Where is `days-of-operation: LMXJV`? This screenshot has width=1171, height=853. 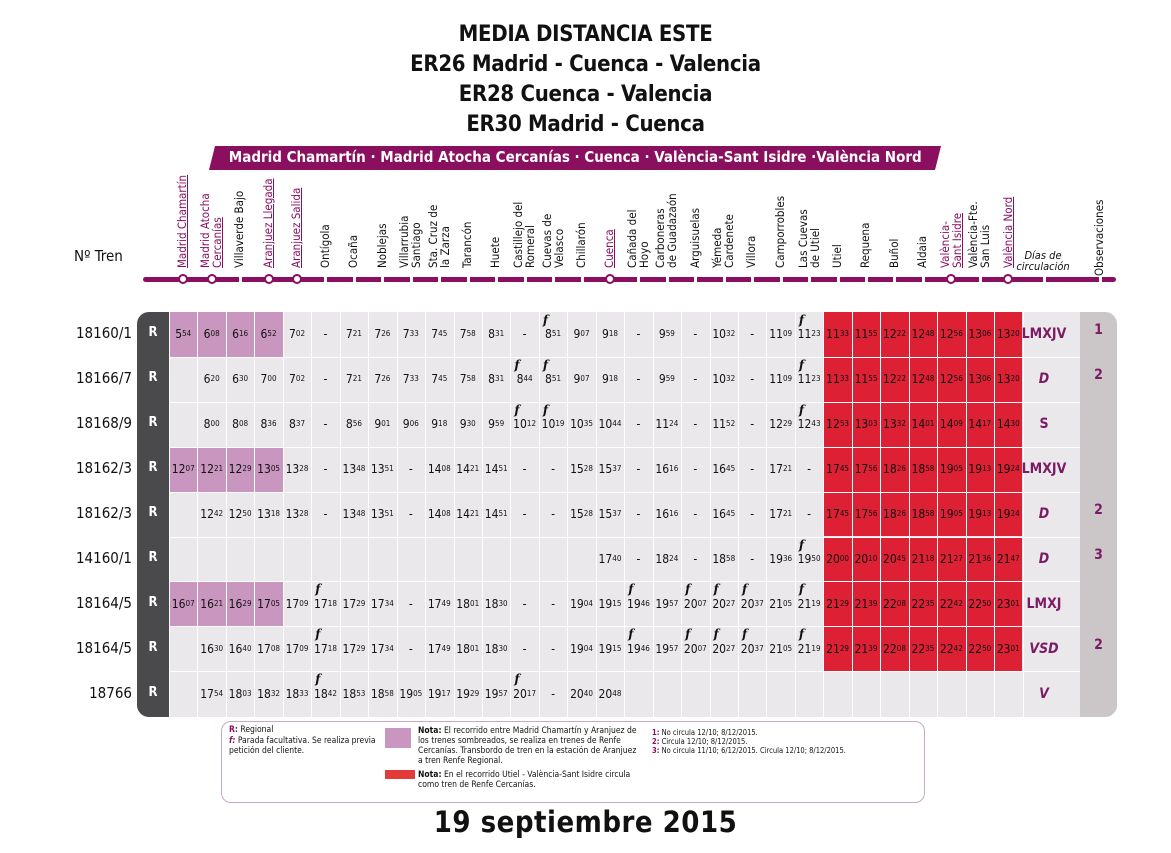 days-of-operation: LMXJV is located at coordinates (1044, 334).